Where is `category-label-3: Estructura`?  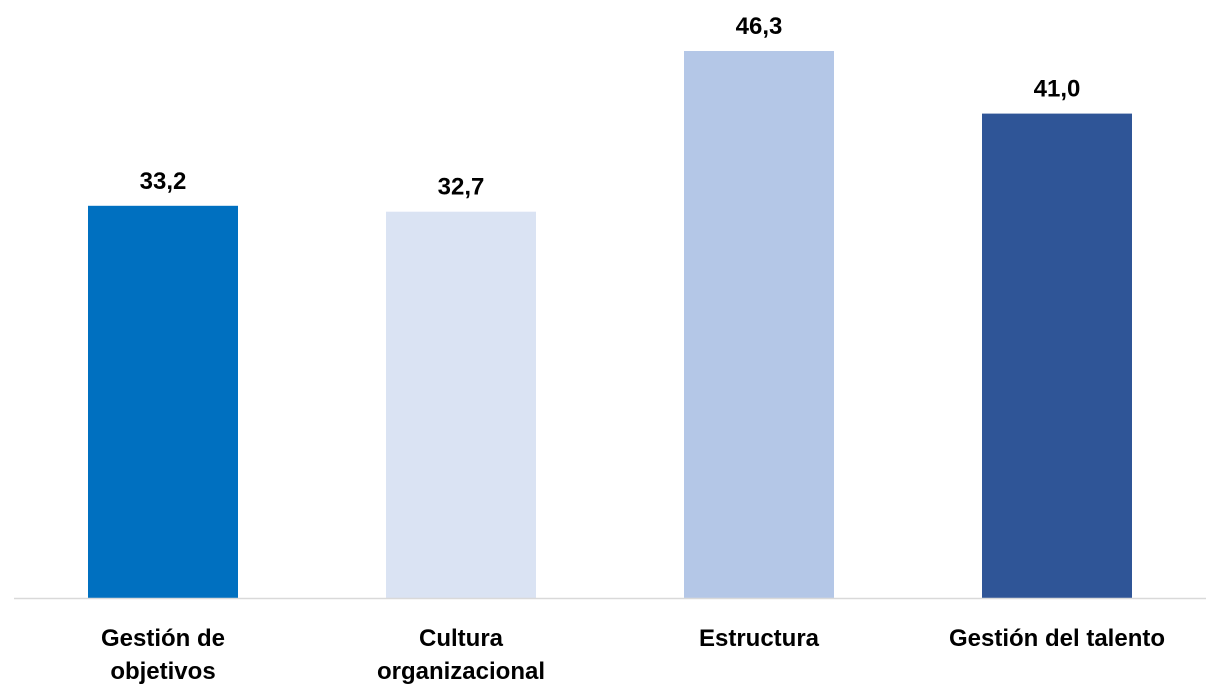
category-label-3: Estructura is located at coordinates (759, 638).